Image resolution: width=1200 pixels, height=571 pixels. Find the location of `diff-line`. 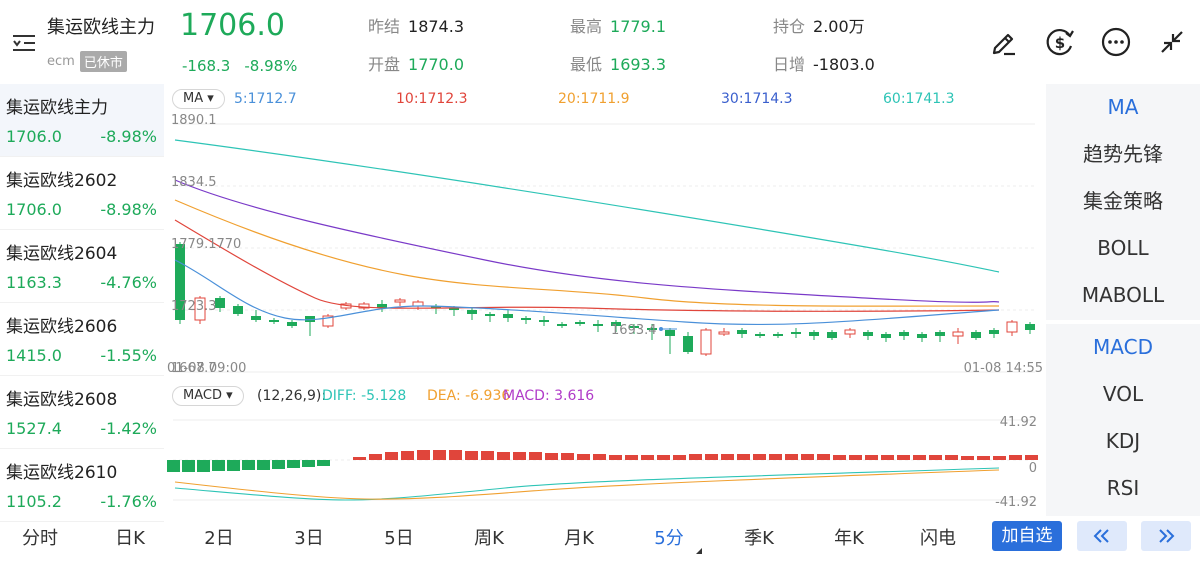

diff-line is located at coordinates (587, 484).